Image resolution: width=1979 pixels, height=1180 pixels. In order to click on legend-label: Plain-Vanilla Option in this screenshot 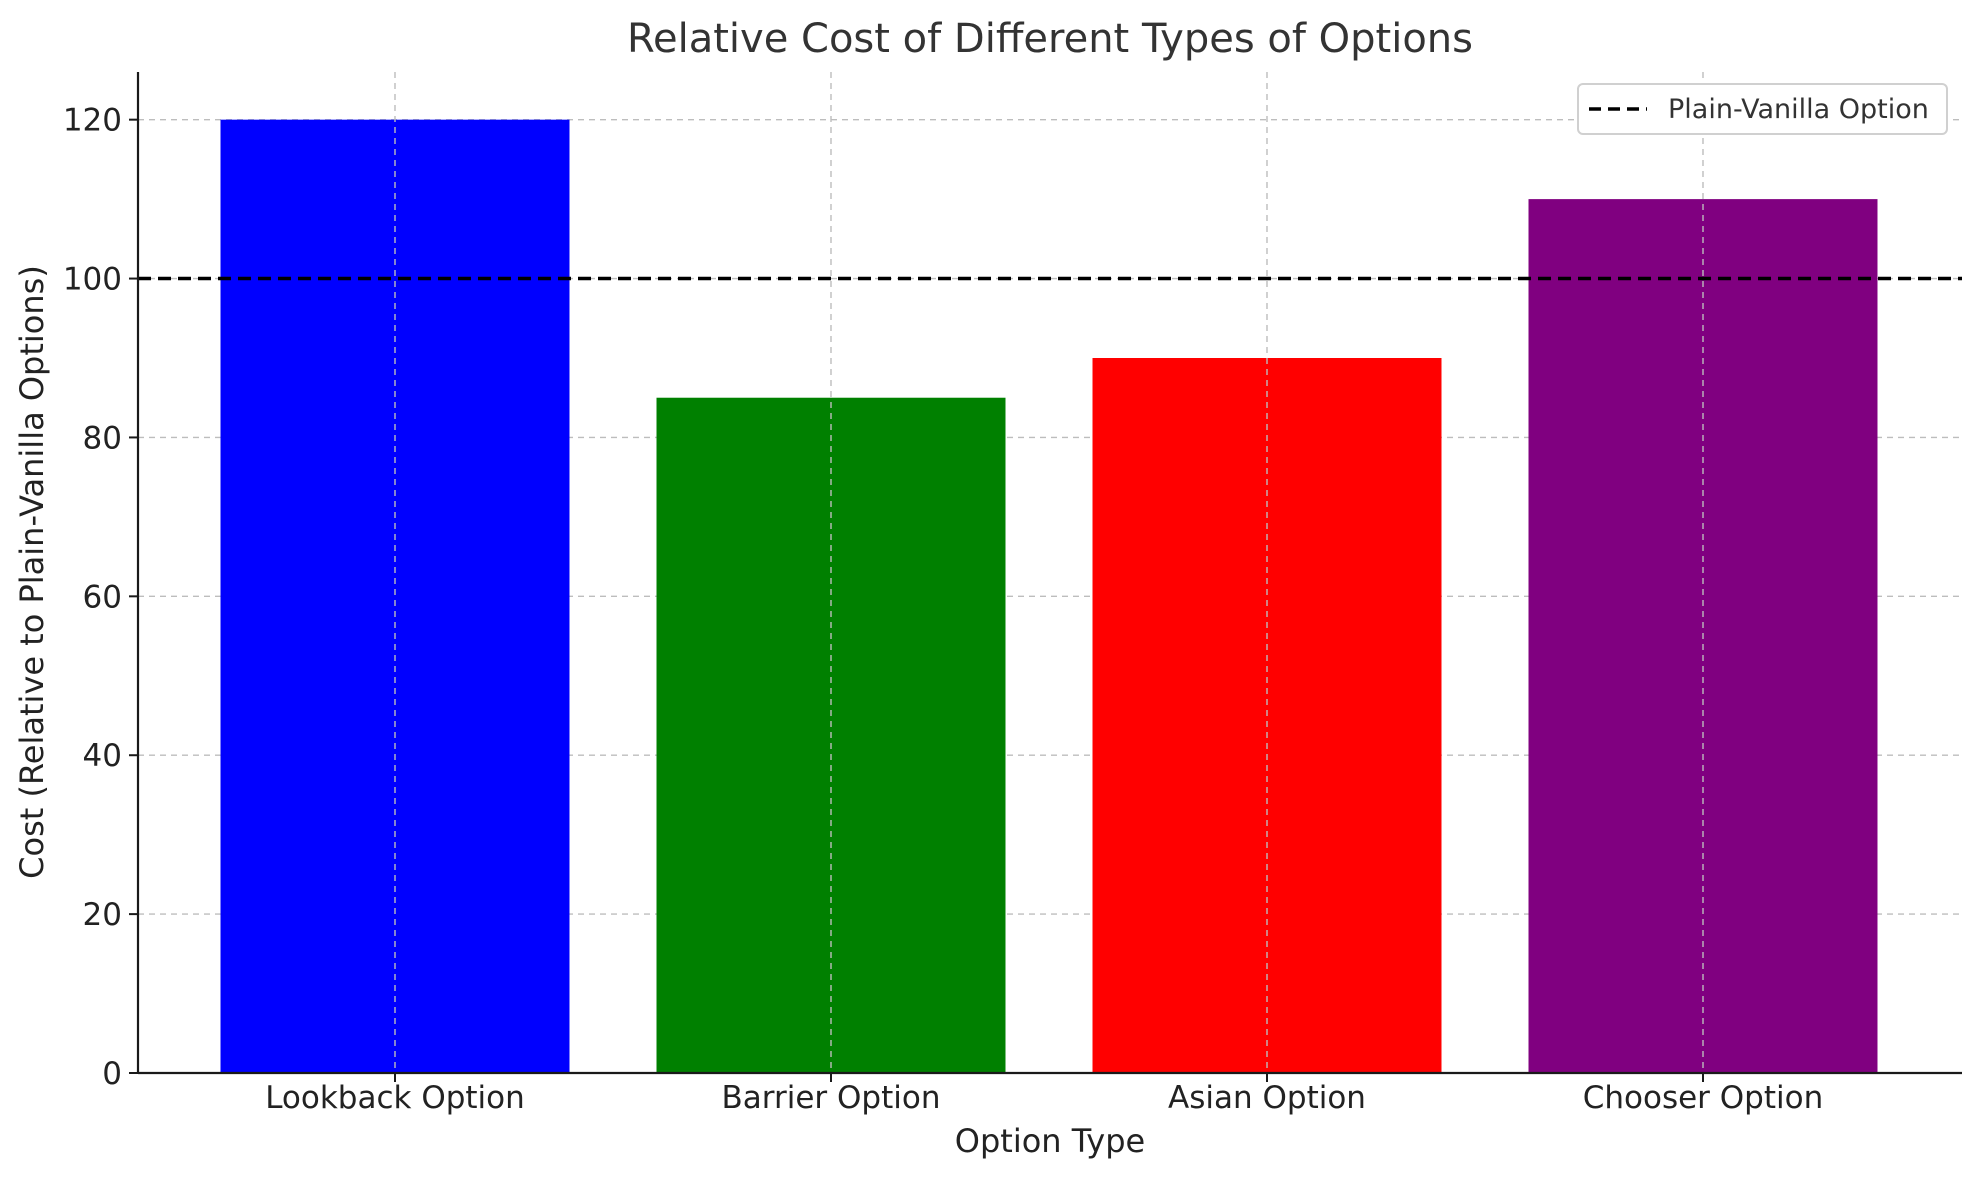, I will do `click(1798, 109)`.